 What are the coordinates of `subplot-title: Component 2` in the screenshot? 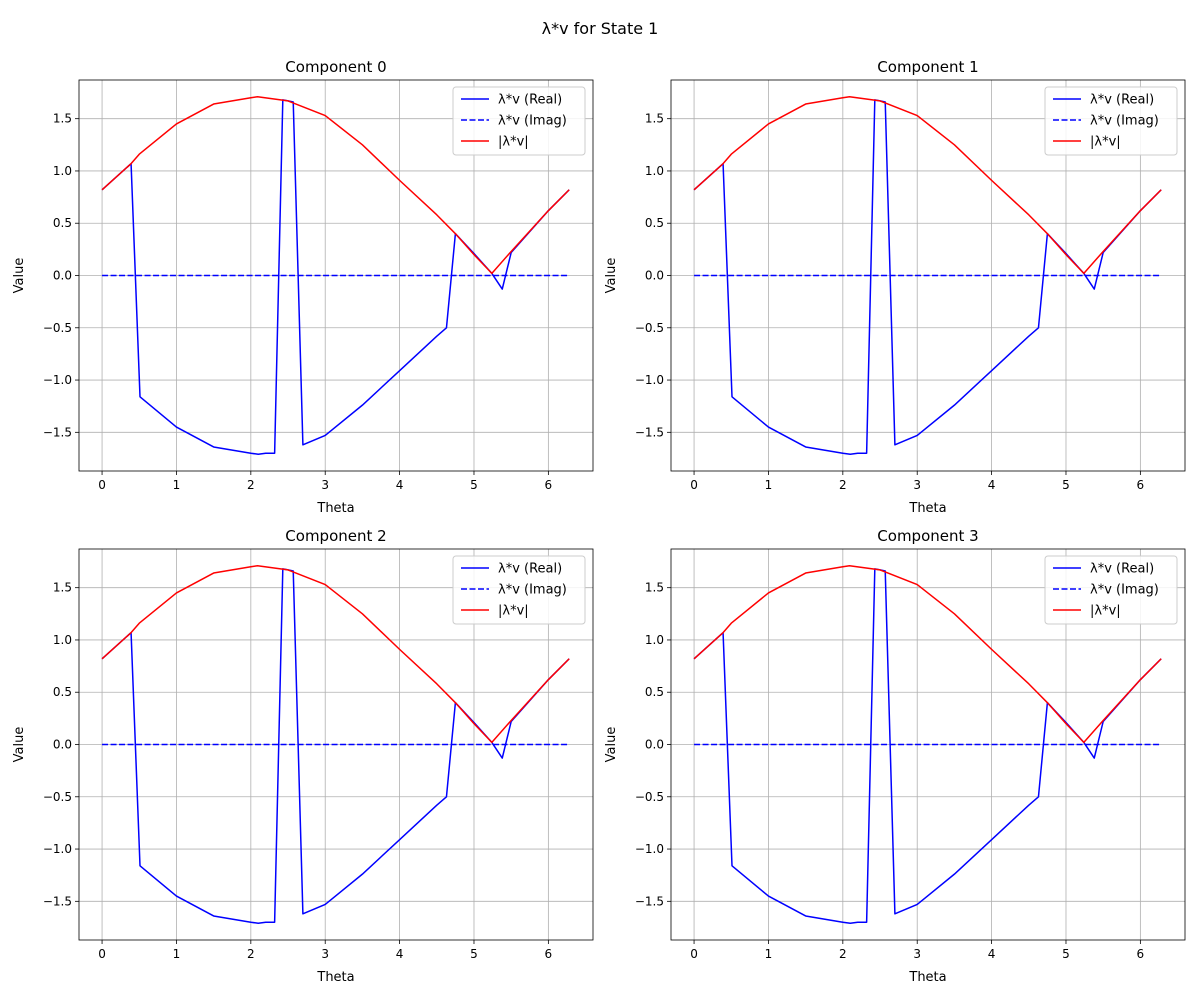 It's located at (335, 536).